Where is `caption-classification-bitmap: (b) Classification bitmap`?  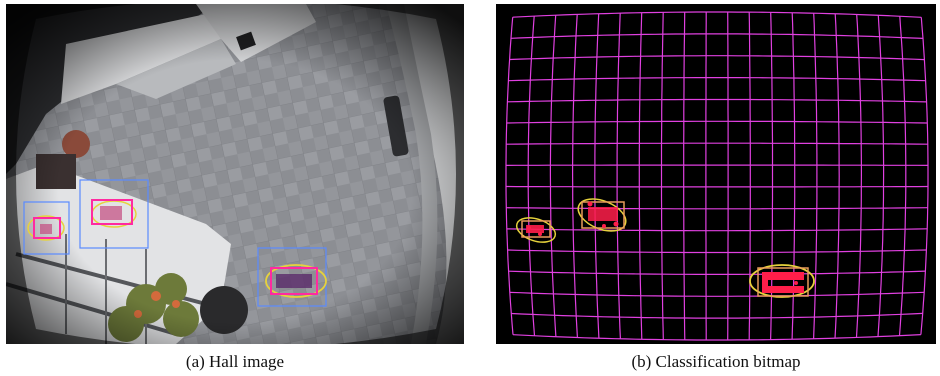 caption-classification-bitmap: (b) Classification bitmap is located at coordinates (716, 361).